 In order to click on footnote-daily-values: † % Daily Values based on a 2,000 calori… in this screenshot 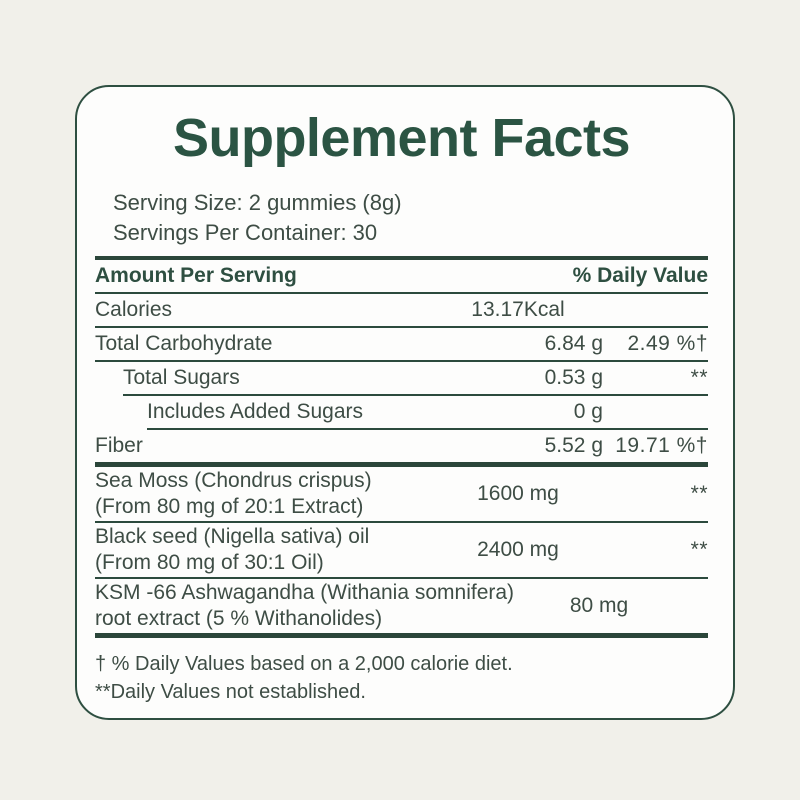, I will do `click(304, 664)`.